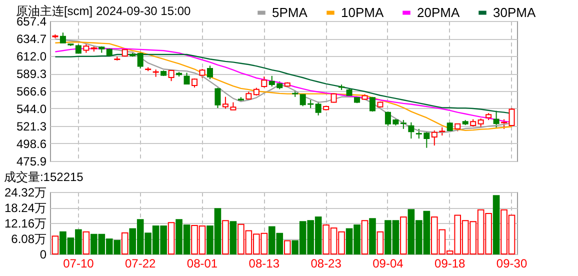 Image resolution: width=578 pixels, height=276 pixels. Describe the element at coordinates (326, 263) in the screenshot. I see `x-tick-label: 08-23` at that location.